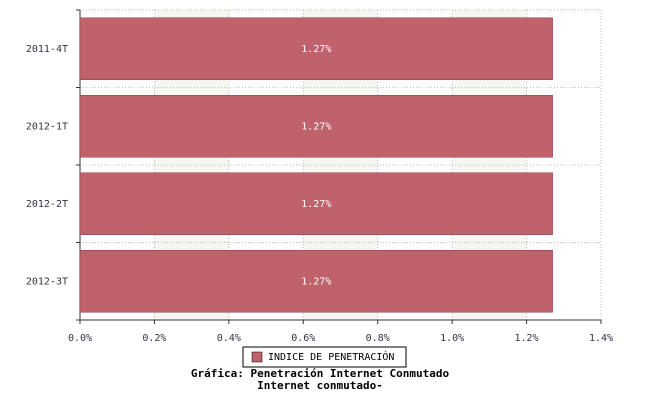  What do you see at coordinates (378, 338) in the screenshot?
I see `x-tick-label: 0.8%` at bounding box center [378, 338].